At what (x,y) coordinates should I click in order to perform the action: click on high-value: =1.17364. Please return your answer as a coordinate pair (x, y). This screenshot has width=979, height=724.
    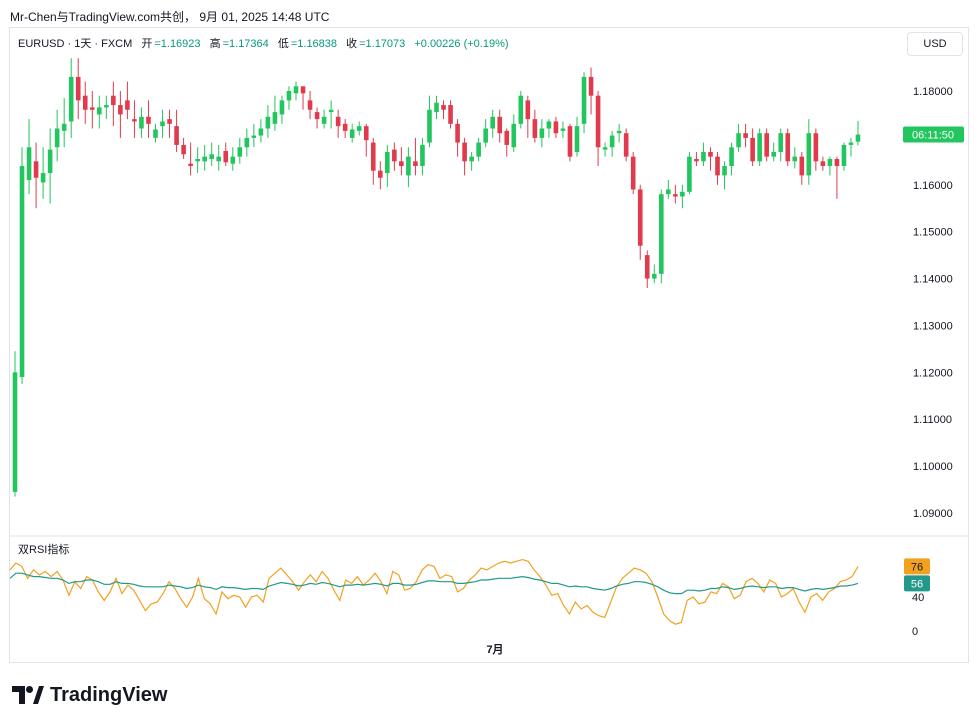
    Looking at the image, I should click on (245, 44).